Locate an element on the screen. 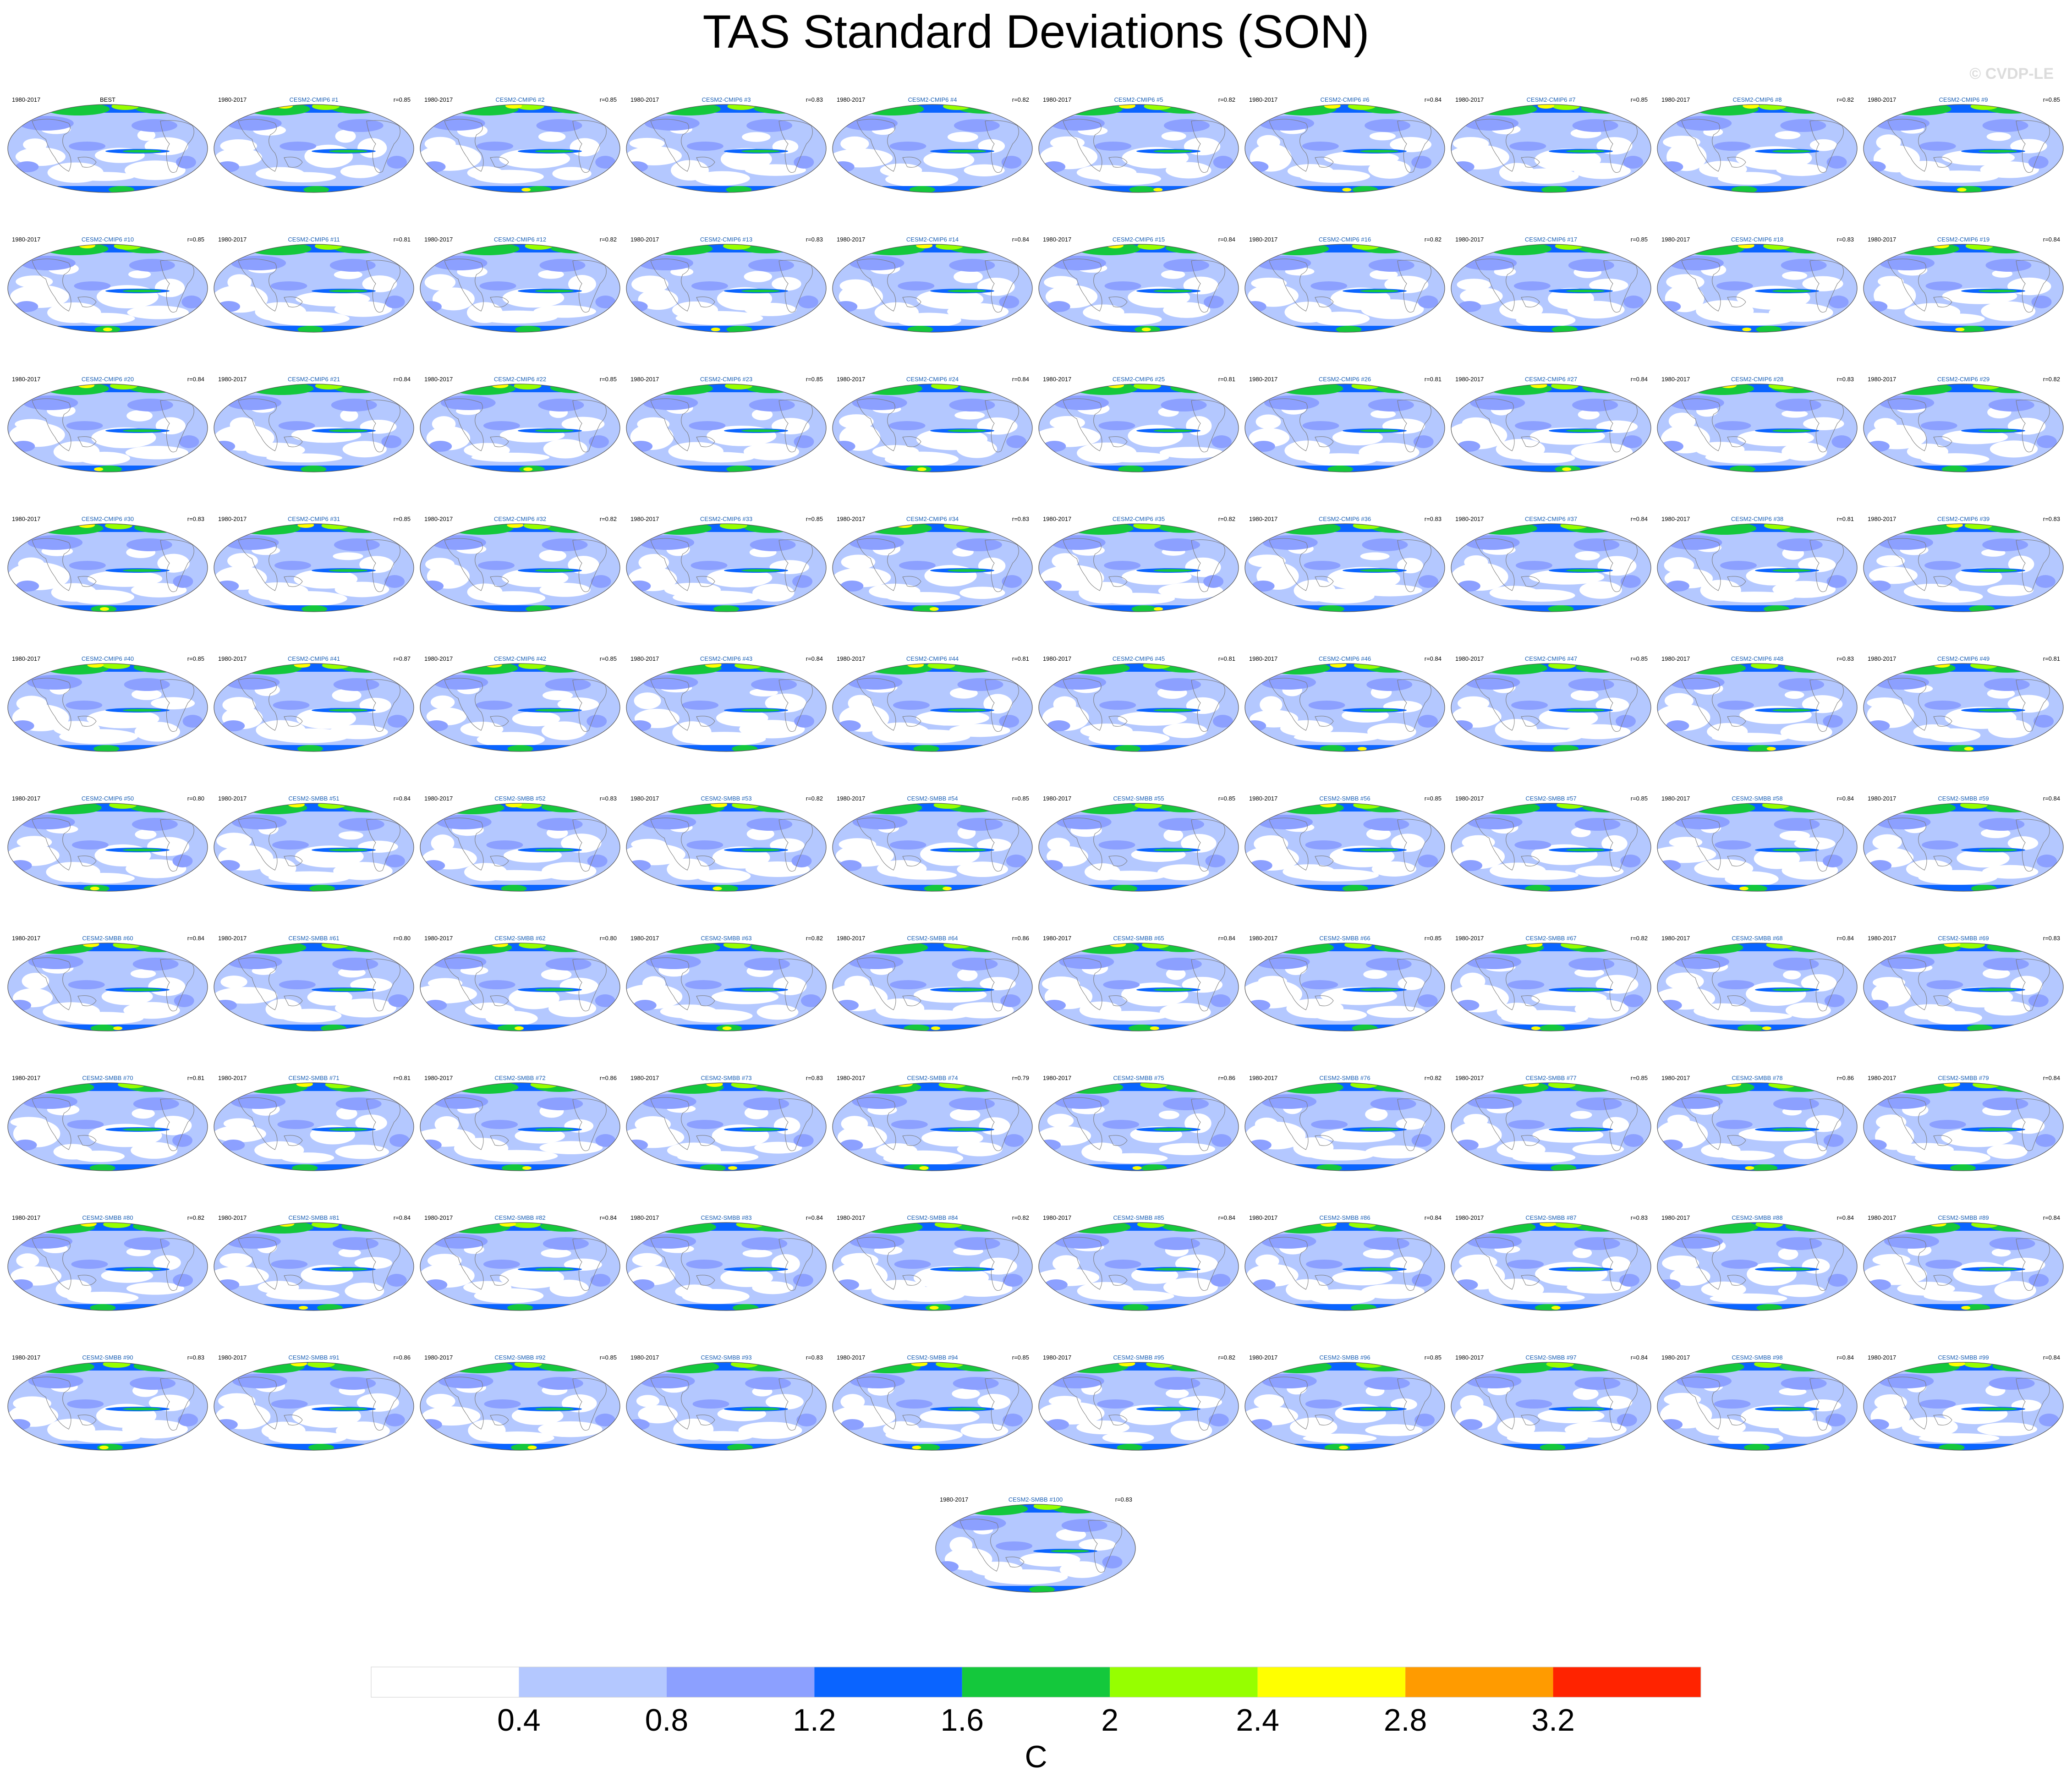  map-panel: 1980-2017 CESM2-CMIP6 #39 r=0.83 is located at coordinates (1963, 584).